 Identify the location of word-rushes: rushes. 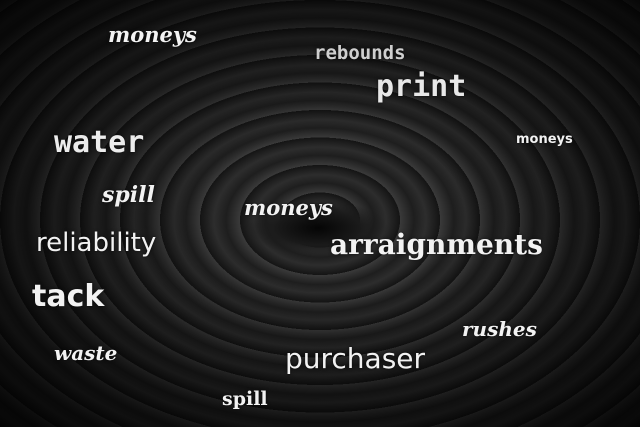
(499, 329).